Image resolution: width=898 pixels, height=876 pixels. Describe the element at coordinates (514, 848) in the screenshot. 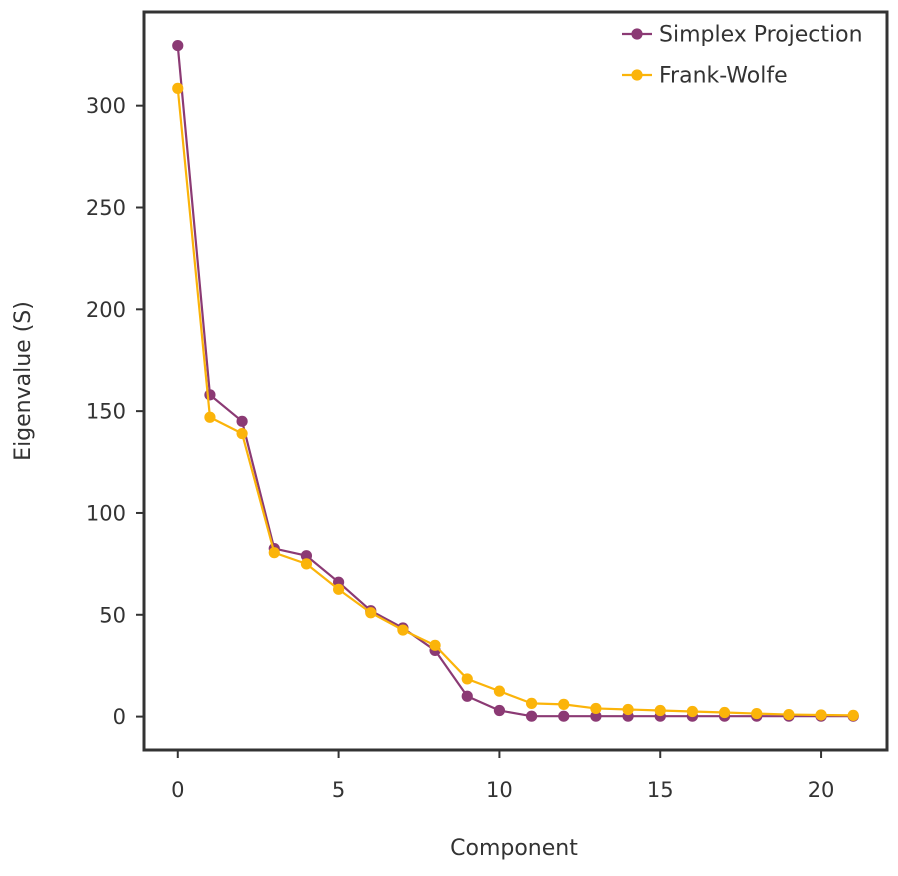

I see `x-axis-label: Component` at that location.